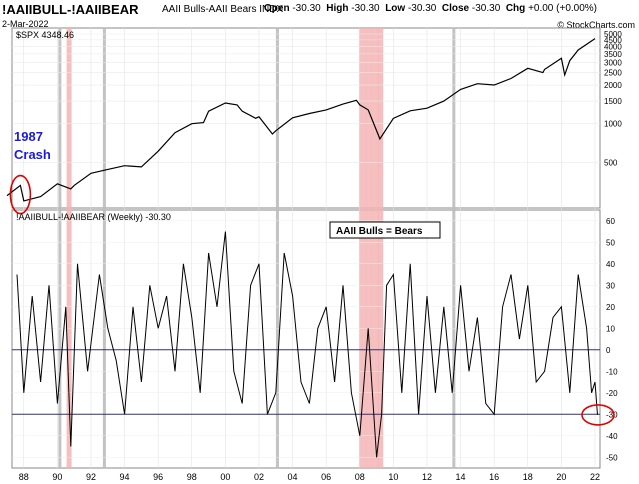 This screenshot has width=639, height=484. I want to click on open-label: Open, so click(277, 8).